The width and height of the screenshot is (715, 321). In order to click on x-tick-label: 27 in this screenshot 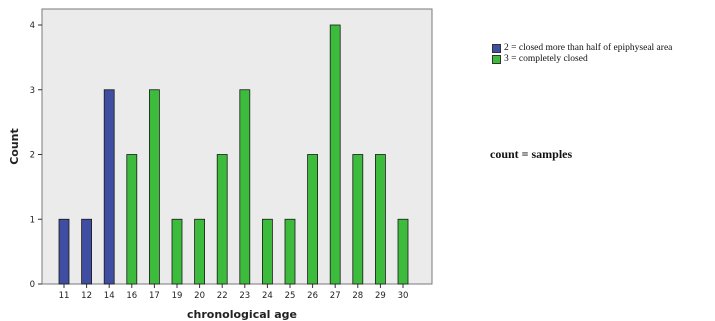, I will do `click(335, 296)`.